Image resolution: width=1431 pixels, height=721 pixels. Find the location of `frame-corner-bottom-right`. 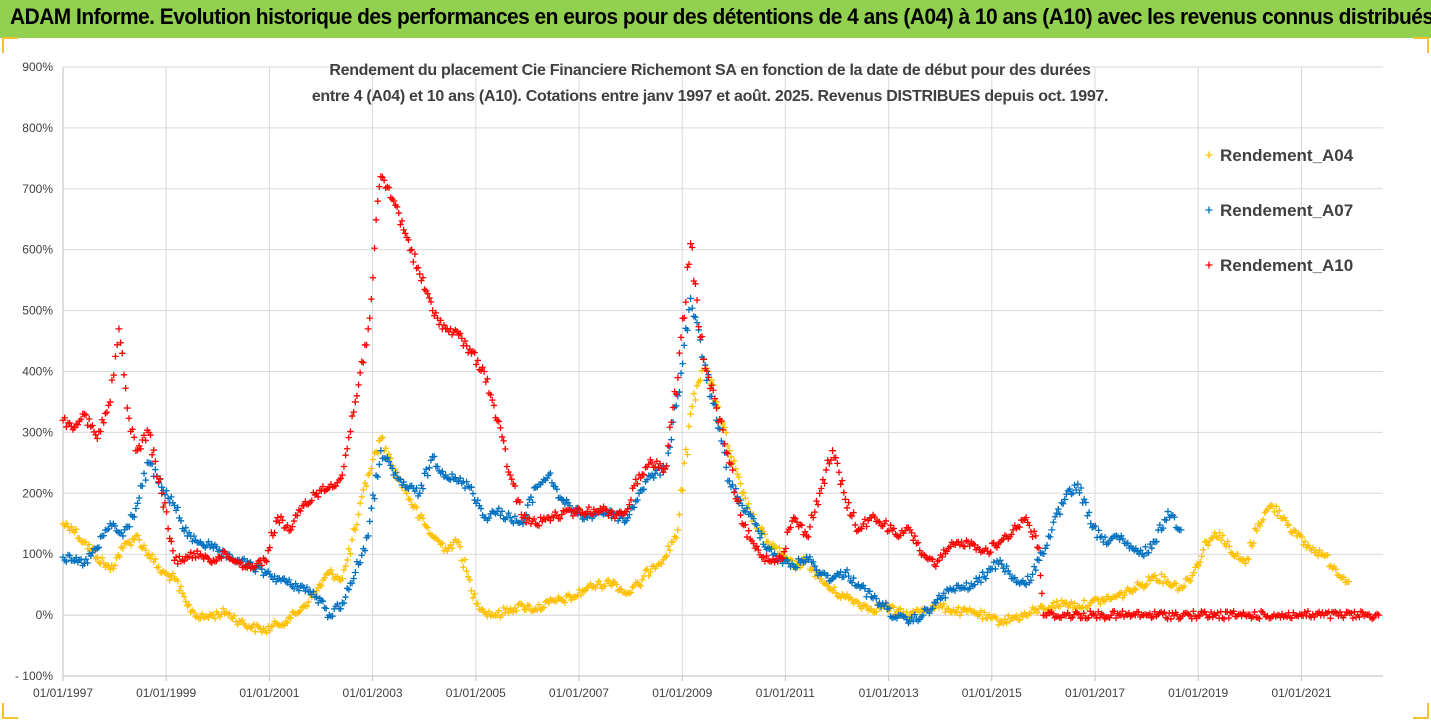

frame-corner-bottom-right is located at coordinates (1421, 711).